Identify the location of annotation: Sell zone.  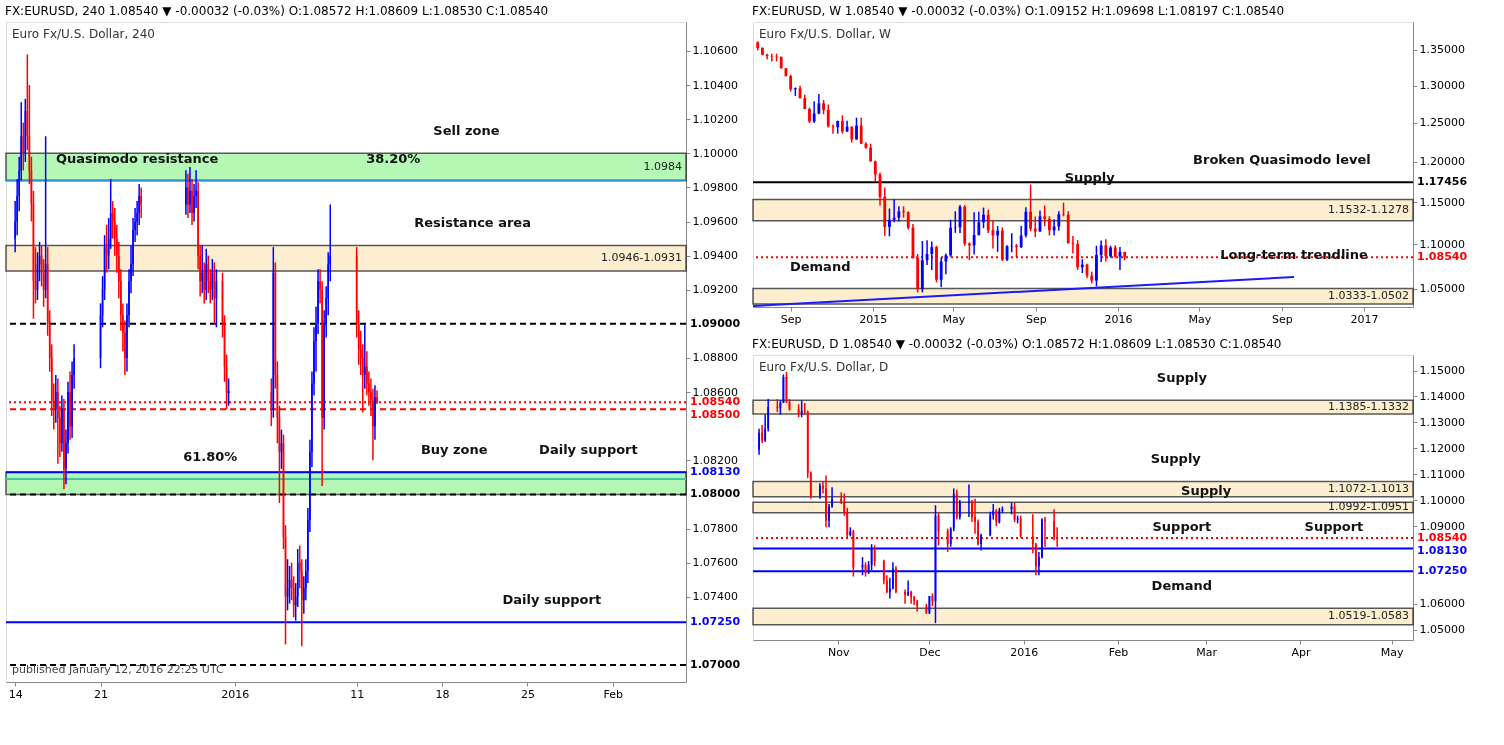
(466, 131).